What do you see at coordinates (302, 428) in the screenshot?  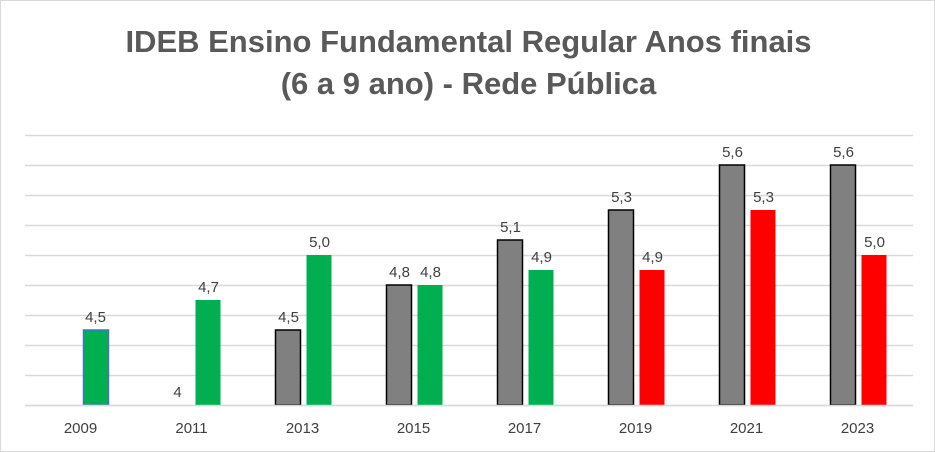 I see `x-tick-label: 2013` at bounding box center [302, 428].